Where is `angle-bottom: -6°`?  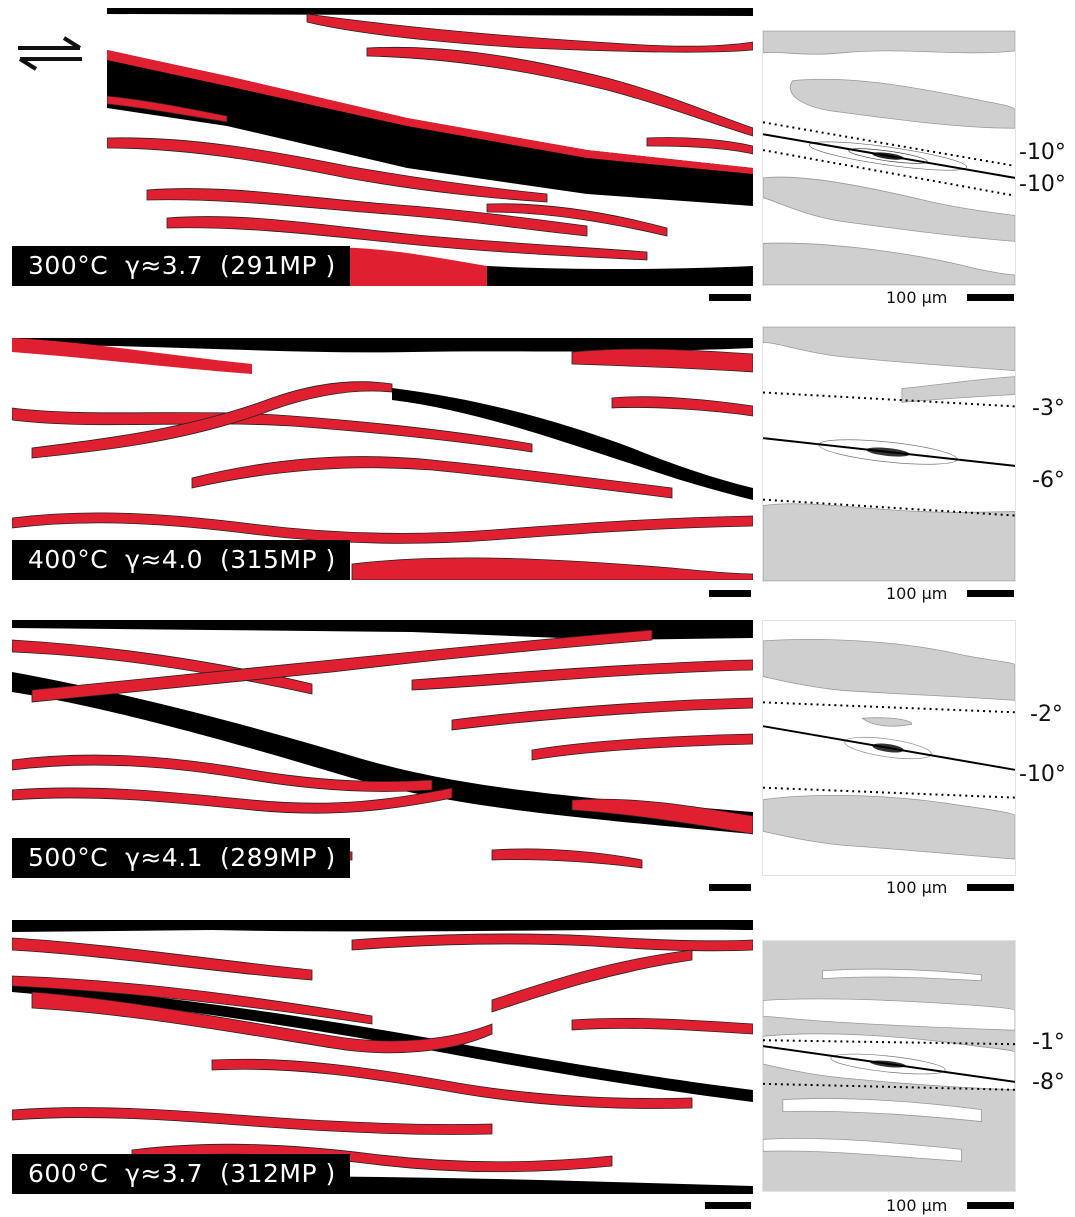
angle-bottom: -6° is located at coordinates (1048, 480).